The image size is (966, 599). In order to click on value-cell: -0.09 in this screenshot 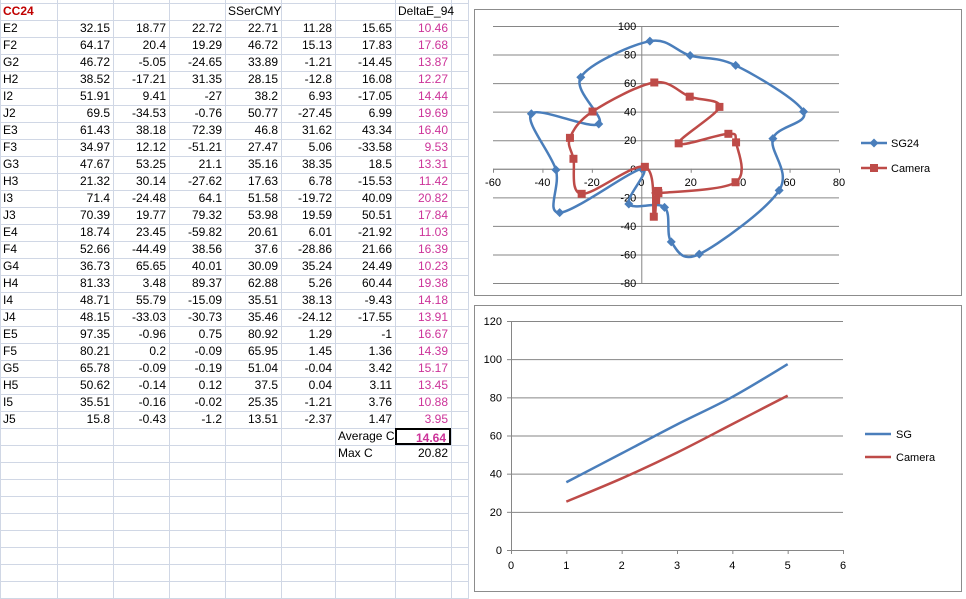, I will do `click(152, 368)`.